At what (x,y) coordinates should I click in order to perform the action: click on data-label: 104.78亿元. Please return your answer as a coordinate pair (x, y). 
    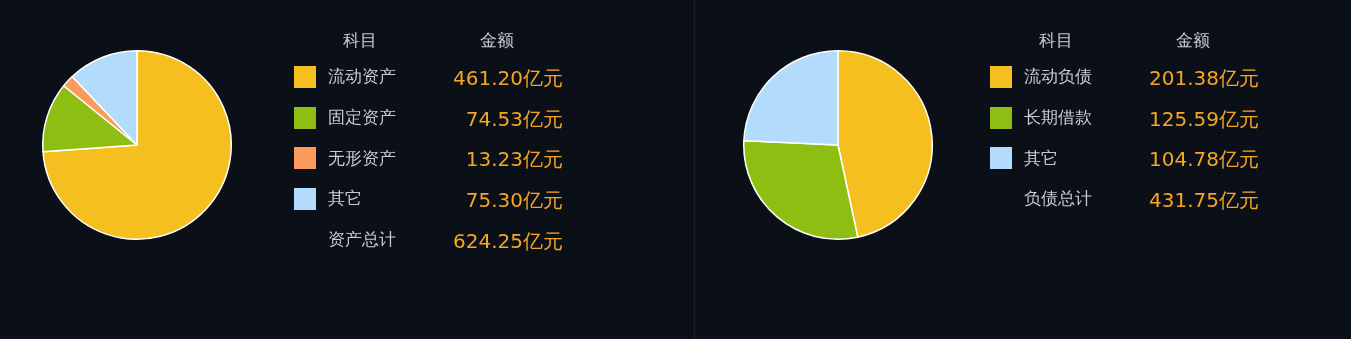
    Looking at the image, I should click on (1204, 160).